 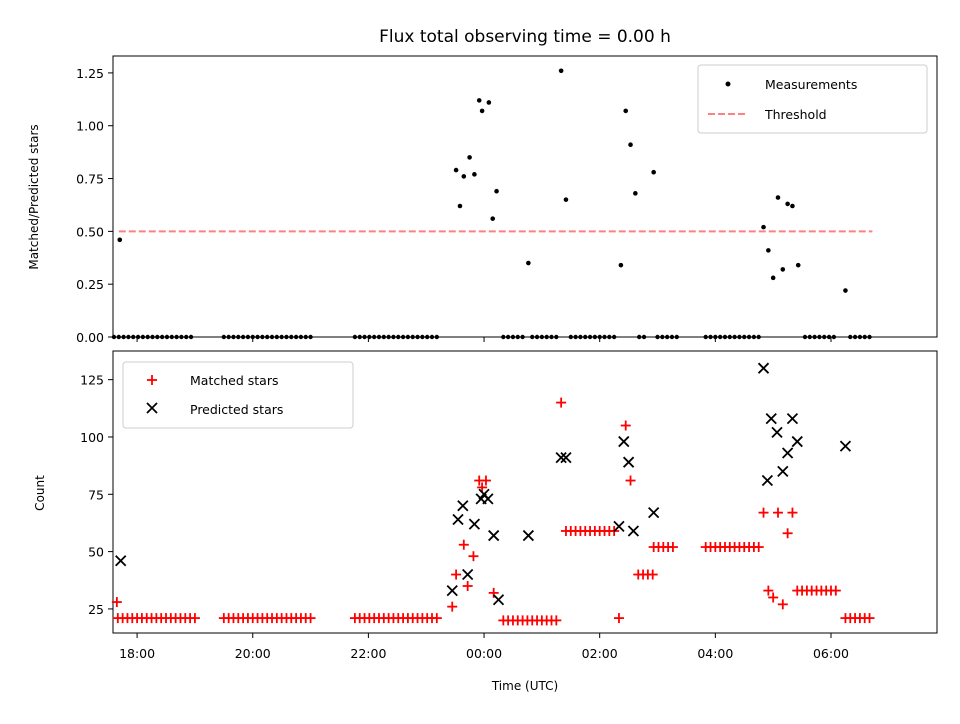 What do you see at coordinates (92, 437) in the screenshot?
I see `bottom-ytick-label: 100` at bounding box center [92, 437].